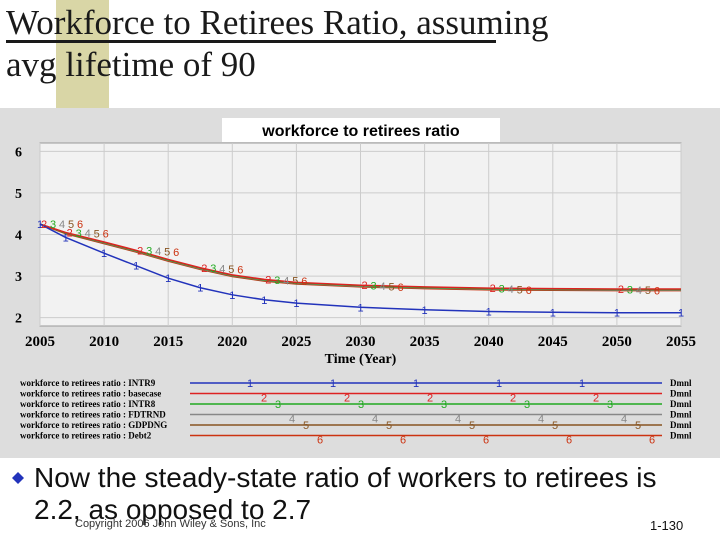 This screenshot has width=720, height=540. What do you see at coordinates (170, 524) in the screenshot?
I see `copyright-text: Copyright 2006 John Wiley & Sons, Inc` at bounding box center [170, 524].